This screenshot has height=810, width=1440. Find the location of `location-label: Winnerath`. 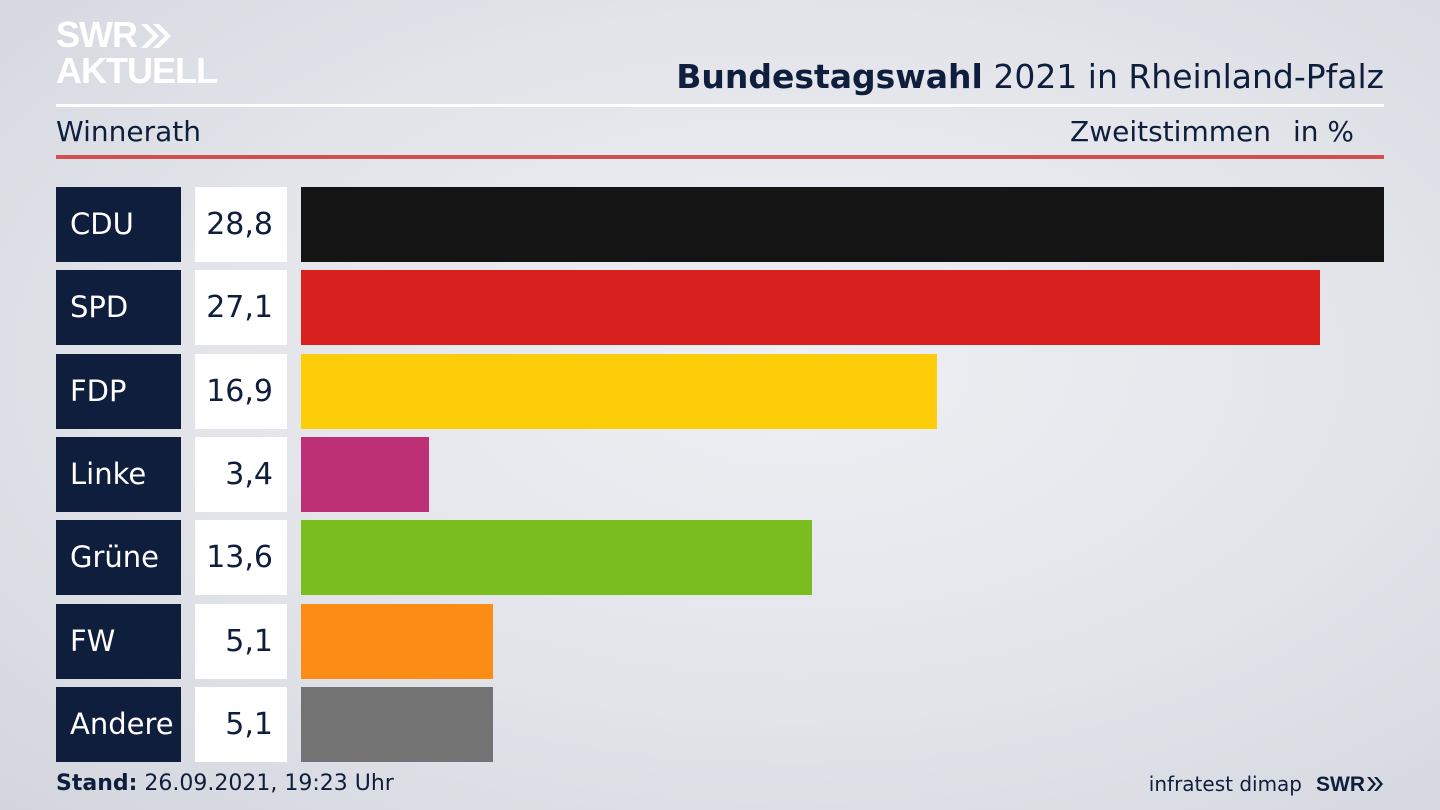

location-label: Winnerath is located at coordinates (128, 131).